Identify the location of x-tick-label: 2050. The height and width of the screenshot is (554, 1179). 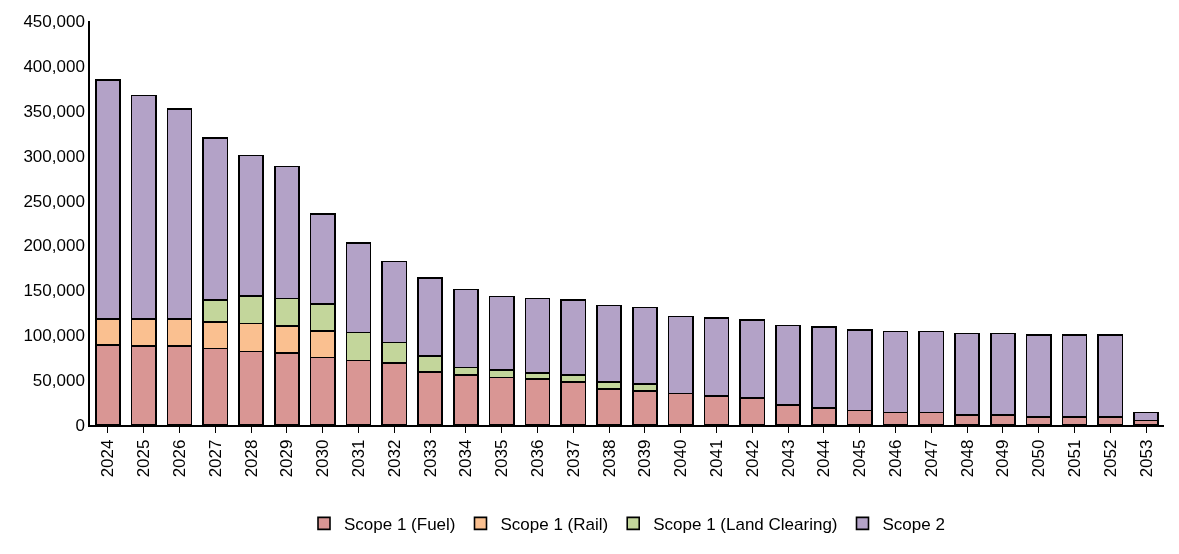
(1039, 458).